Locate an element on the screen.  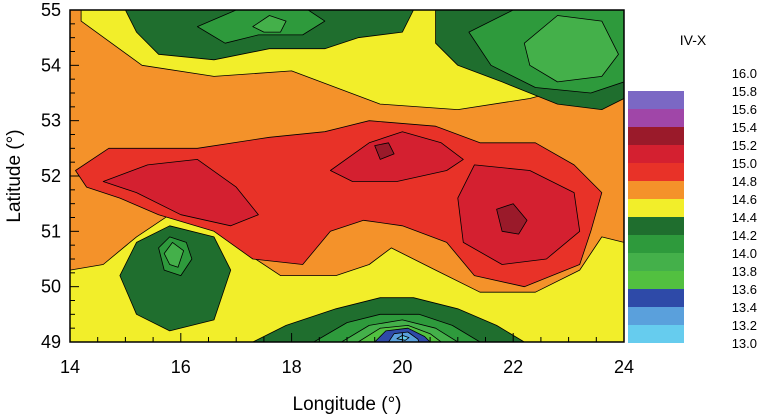
legend-level-label: 15.4 is located at coordinates (744, 127).